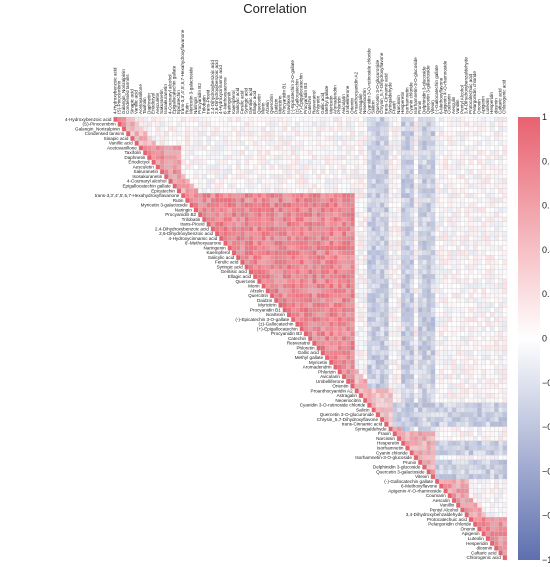 This screenshot has width=550, height=567. I want to click on legend-tick-label: −0.2, so click(546, 383).